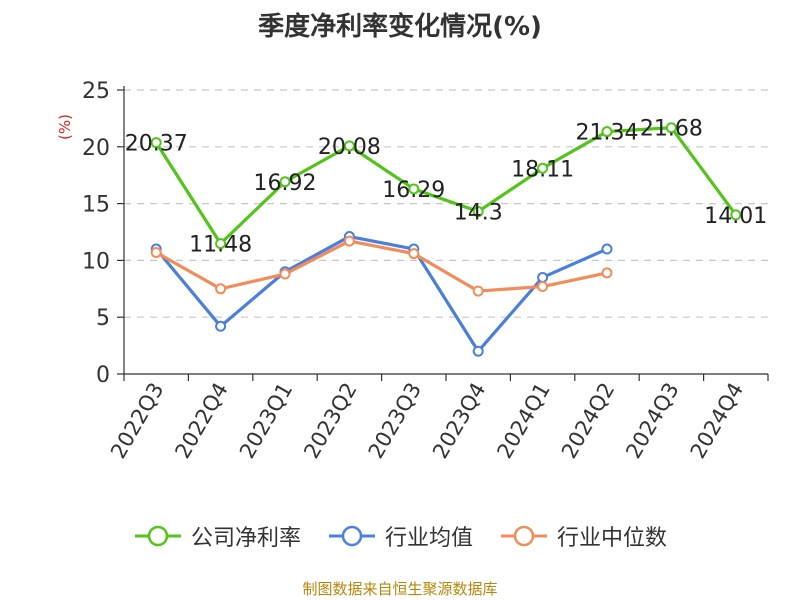 The width and height of the screenshot is (800, 600). Describe the element at coordinates (137, 421) in the screenshot. I see `x-tick-label: 2022Q3` at that location.